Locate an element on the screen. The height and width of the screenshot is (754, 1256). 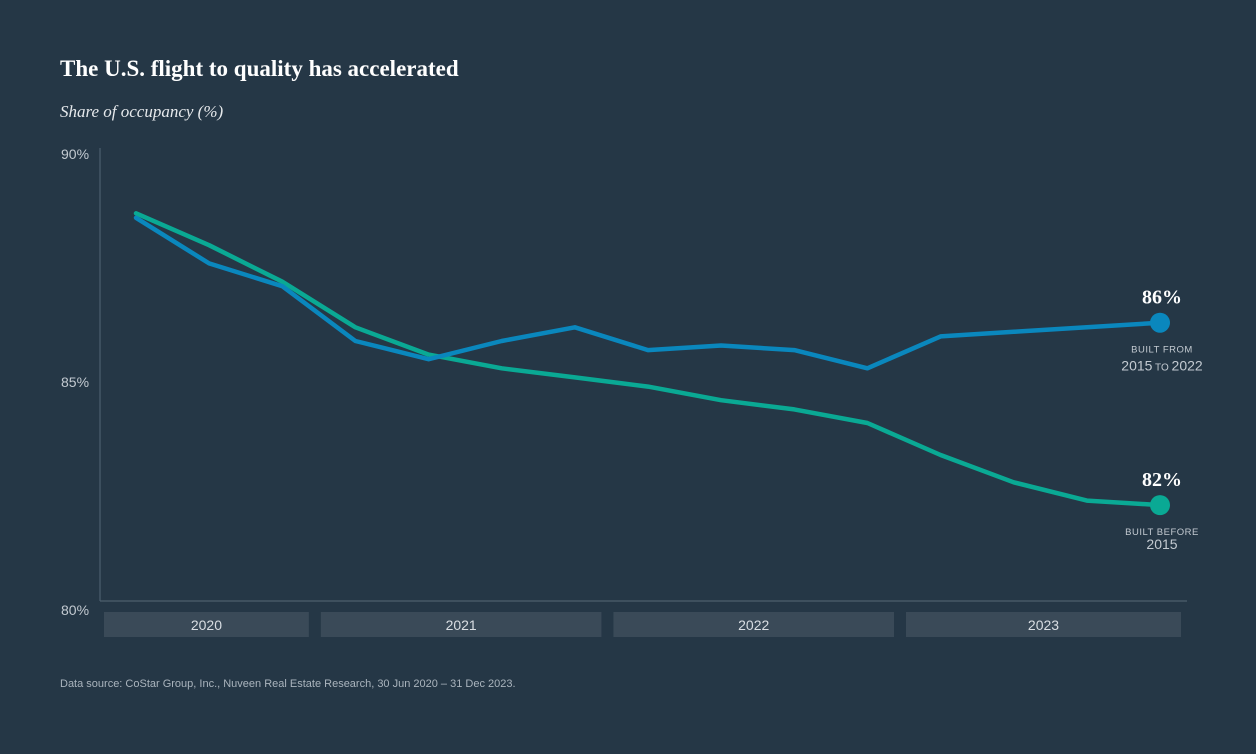
end-value-label-built-before-2015: 82% is located at coordinates (1162, 480).